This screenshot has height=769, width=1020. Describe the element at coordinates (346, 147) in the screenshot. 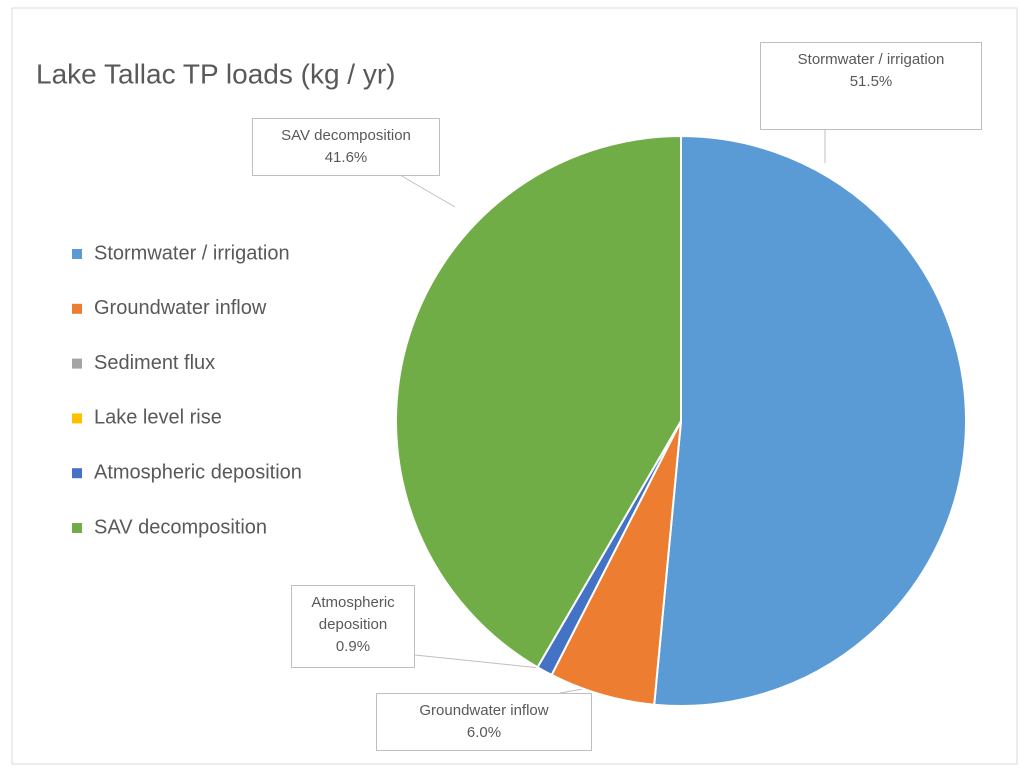

I see `data-label: SAV decomposition 41.6%` at that location.